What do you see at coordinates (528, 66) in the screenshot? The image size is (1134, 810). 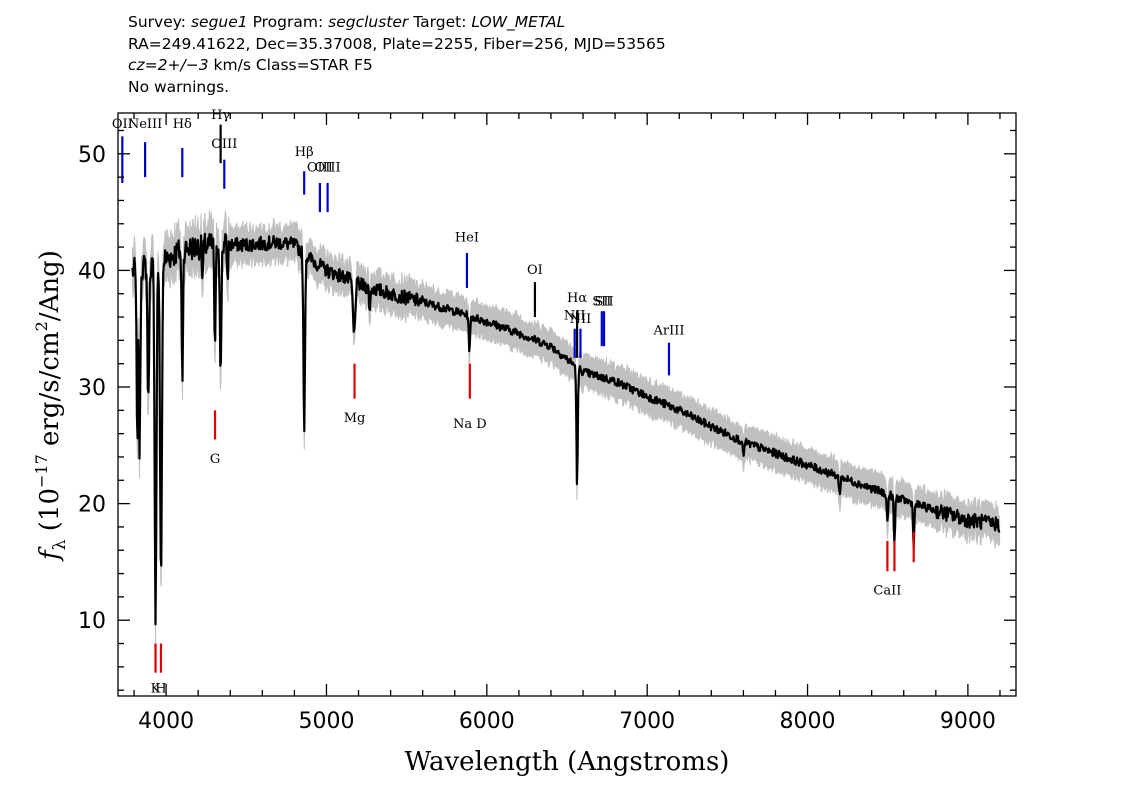 I see `header-redshift-line: cz=2+/−3 km/s Class=STAR F5` at bounding box center [528, 66].